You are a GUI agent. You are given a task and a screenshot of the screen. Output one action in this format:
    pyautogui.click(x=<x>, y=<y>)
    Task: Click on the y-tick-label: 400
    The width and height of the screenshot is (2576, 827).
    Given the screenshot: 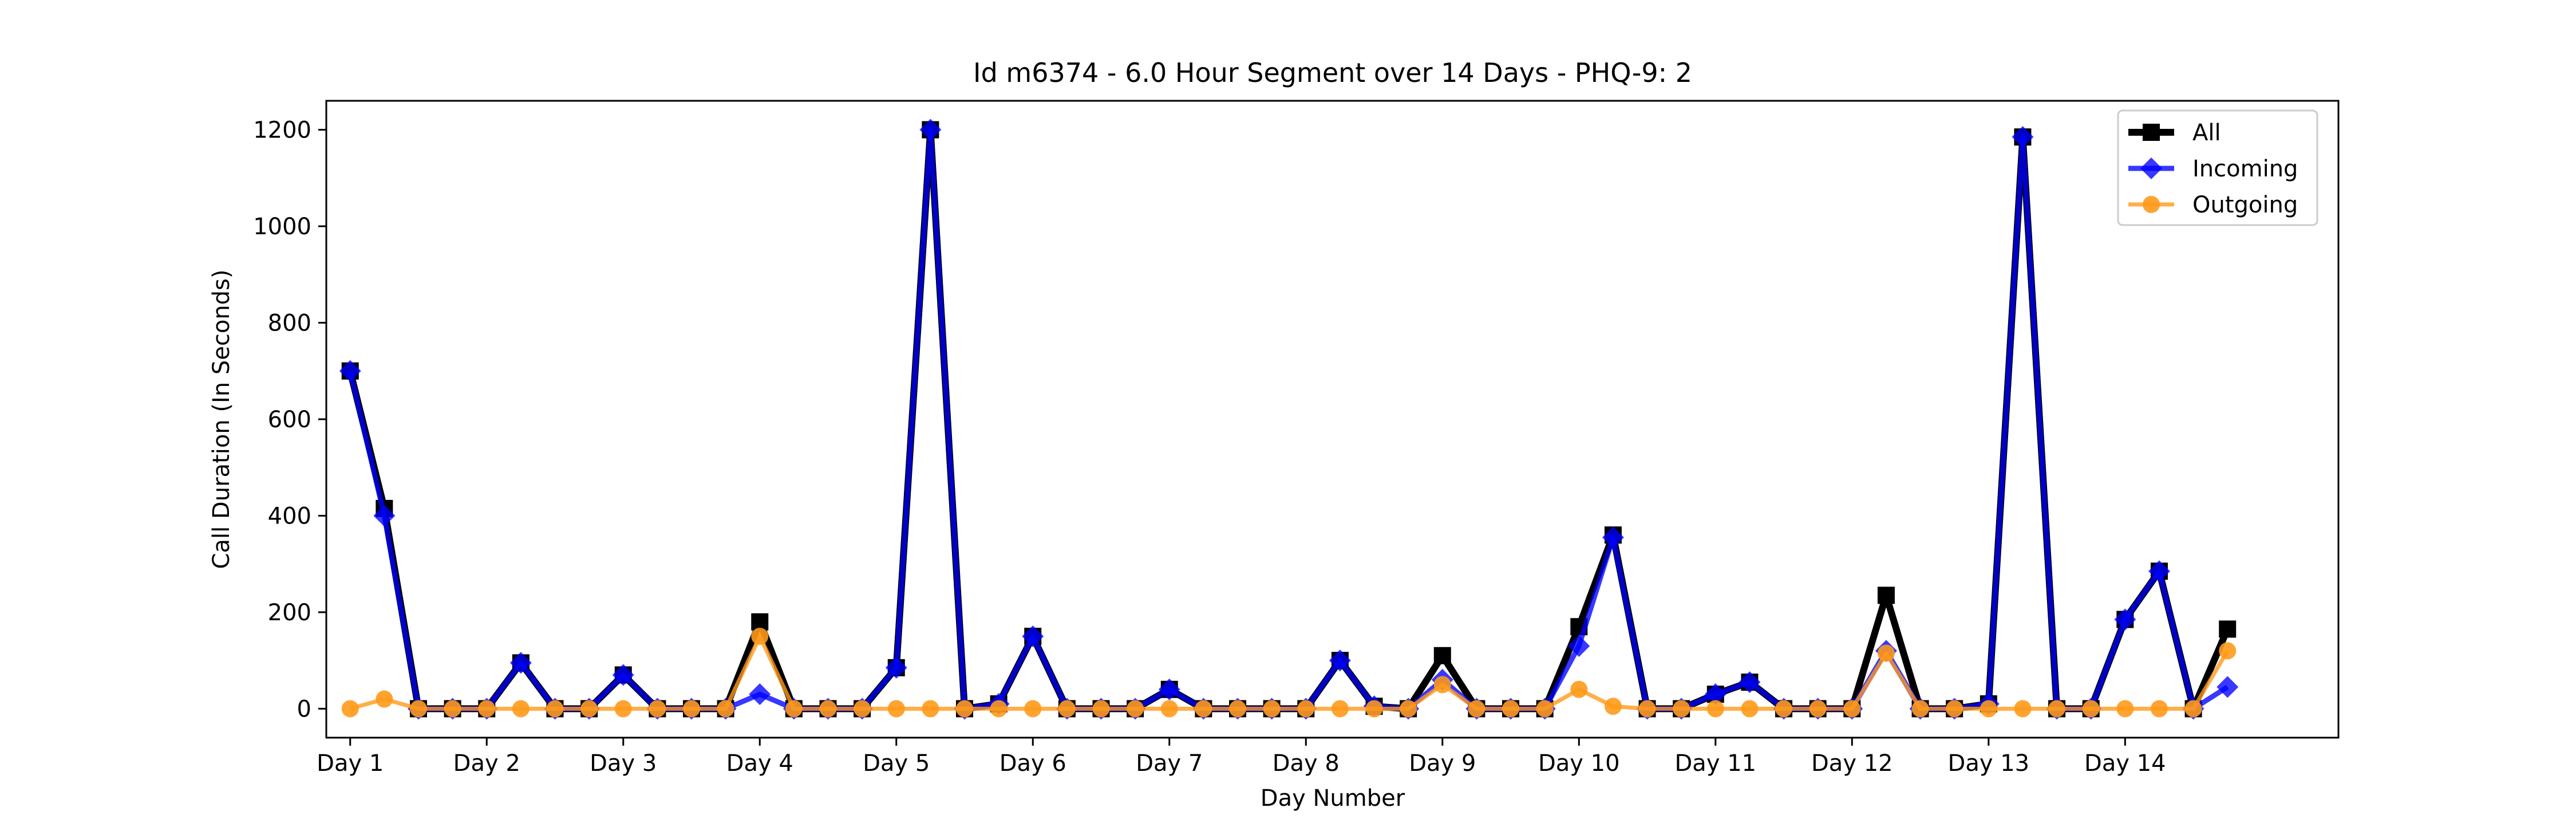 What is the action you would take?
    pyautogui.click(x=289, y=516)
    